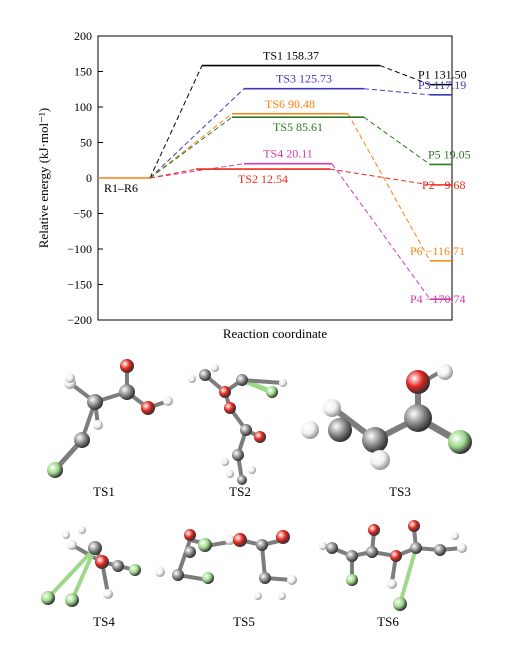  I want to click on ts-label: TS6 90.48, so click(290, 104).